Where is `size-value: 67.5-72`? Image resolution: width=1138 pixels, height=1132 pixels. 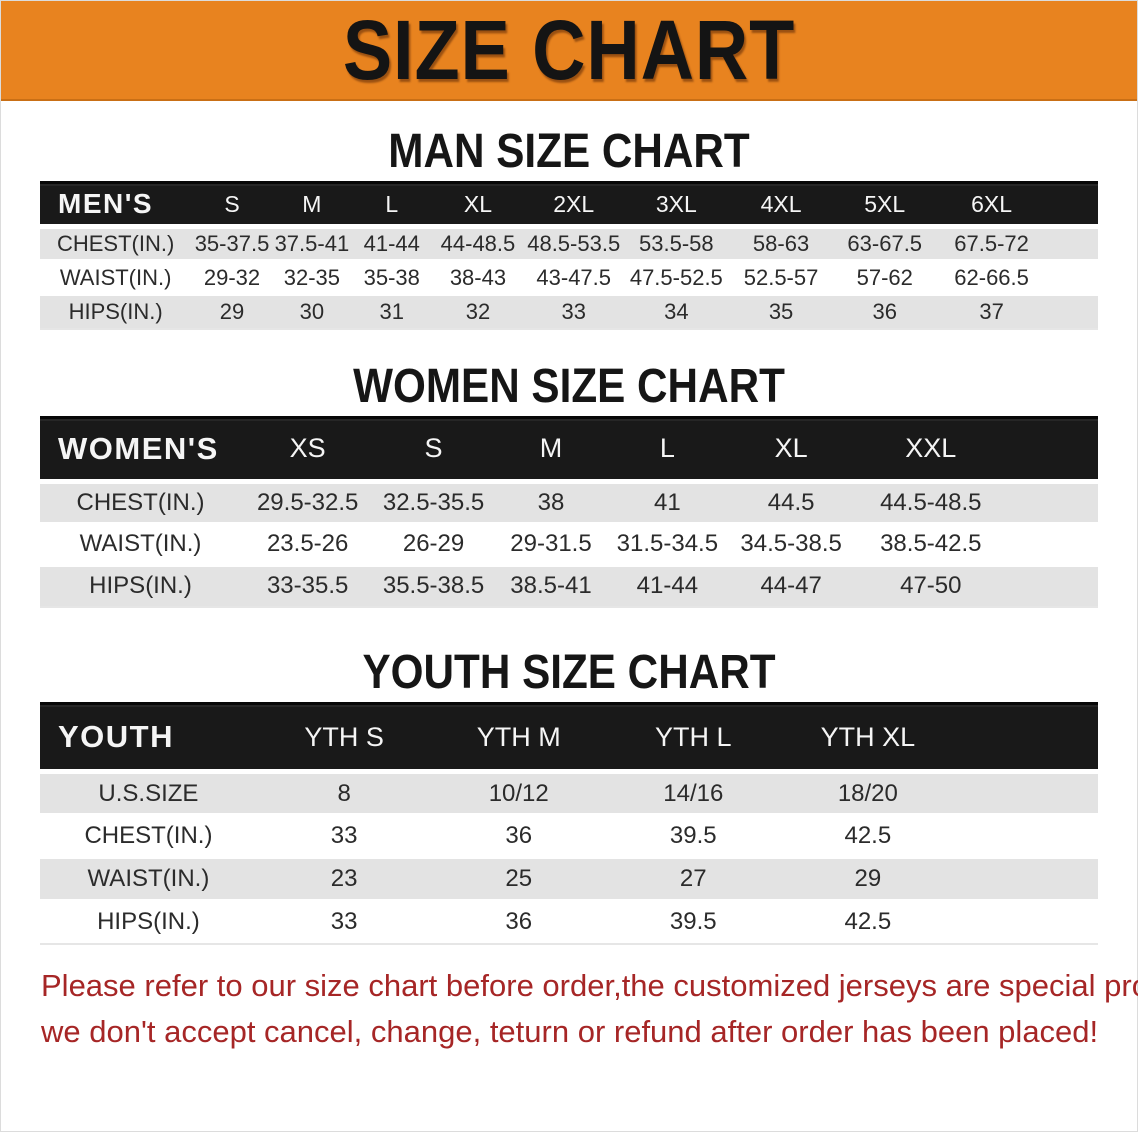
size-value: 67.5-72 is located at coordinates (992, 243).